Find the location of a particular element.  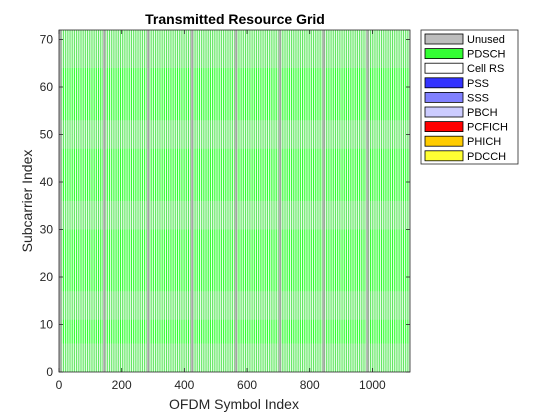

x-tick-label: 1000 is located at coordinates (372, 385).